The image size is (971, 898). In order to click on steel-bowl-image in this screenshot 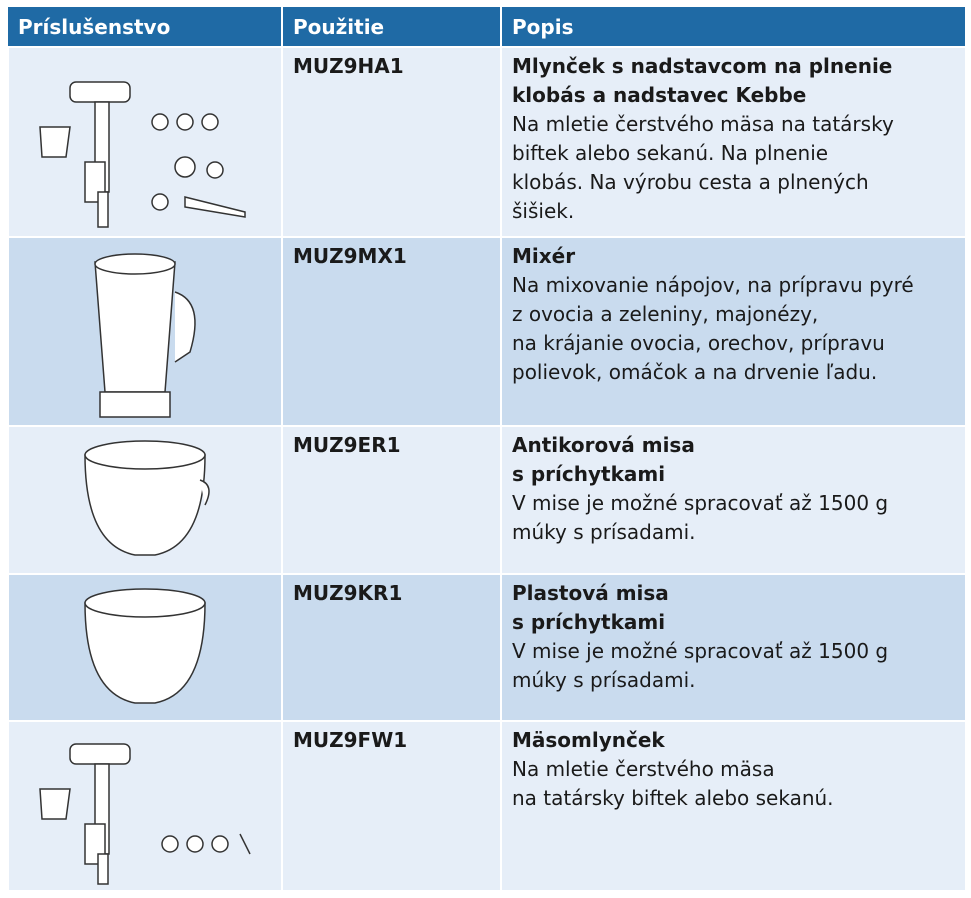, I will do `click(147, 498)`.